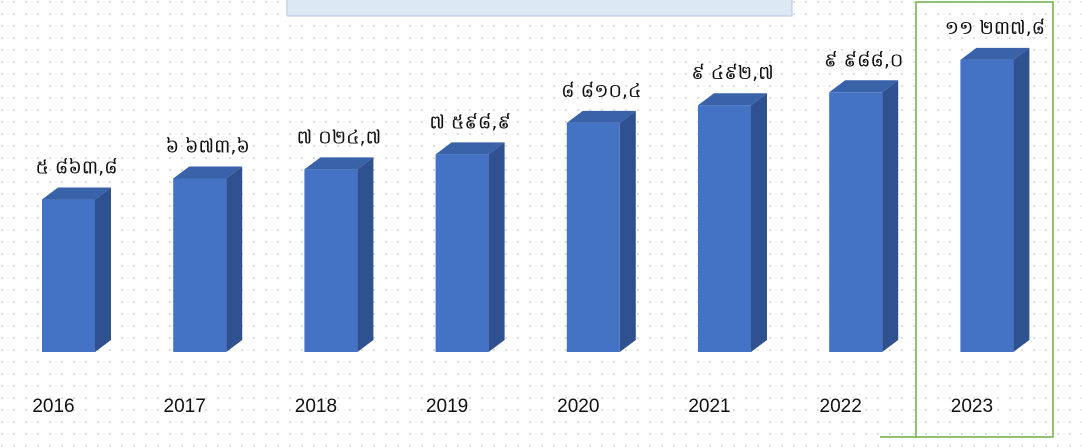 The height and width of the screenshot is (447, 1082). What do you see at coordinates (995, 28) in the screenshot?
I see `value-label: ១១ ២៣៧,៨` at bounding box center [995, 28].